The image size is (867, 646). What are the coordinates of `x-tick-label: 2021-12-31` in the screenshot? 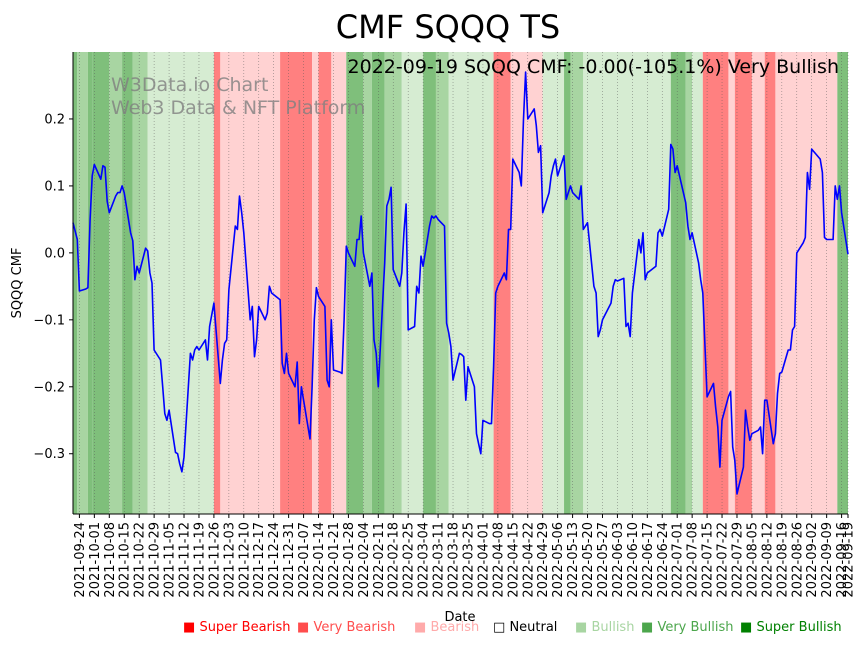 It's located at (289, 560).